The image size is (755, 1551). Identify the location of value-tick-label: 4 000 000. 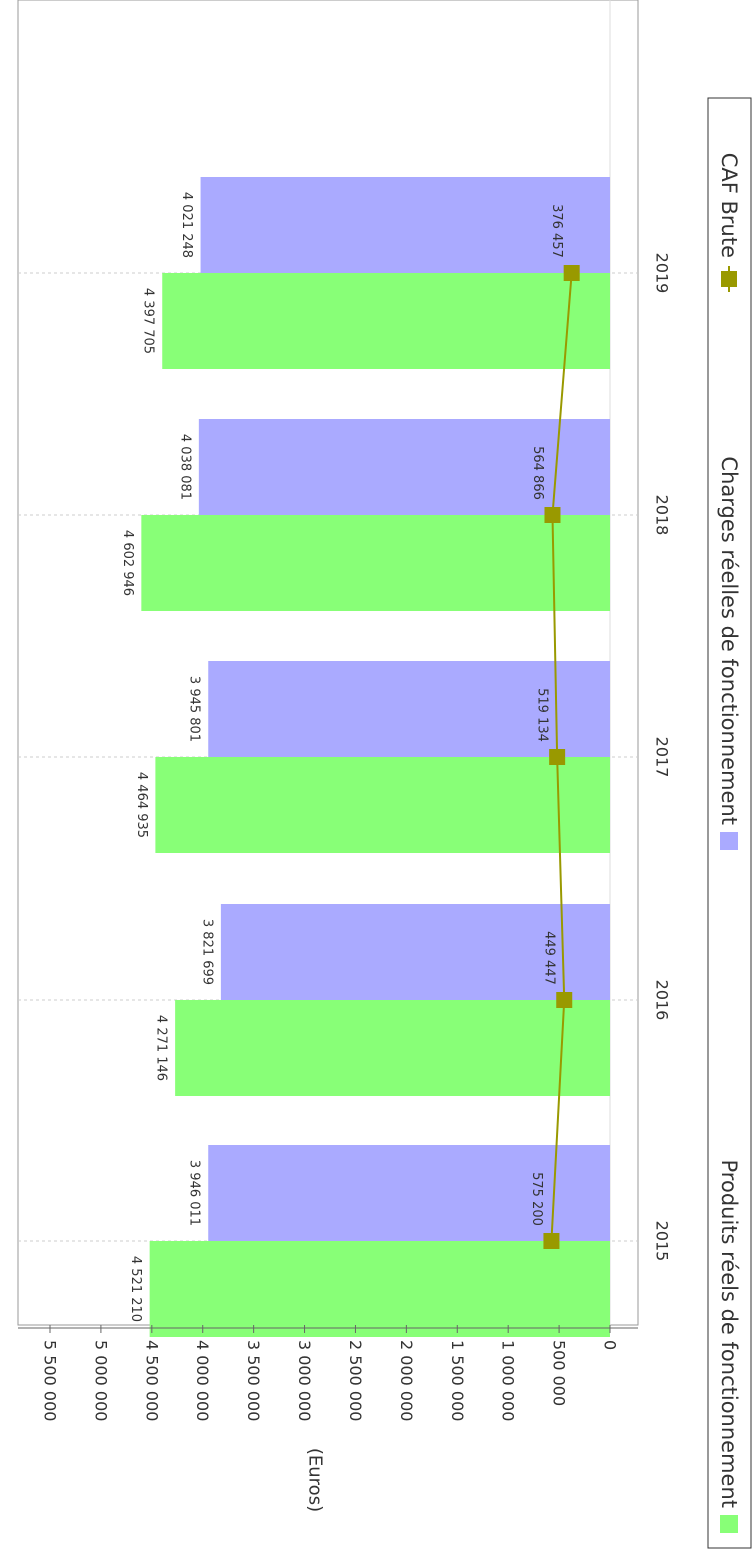
(202, 1380).